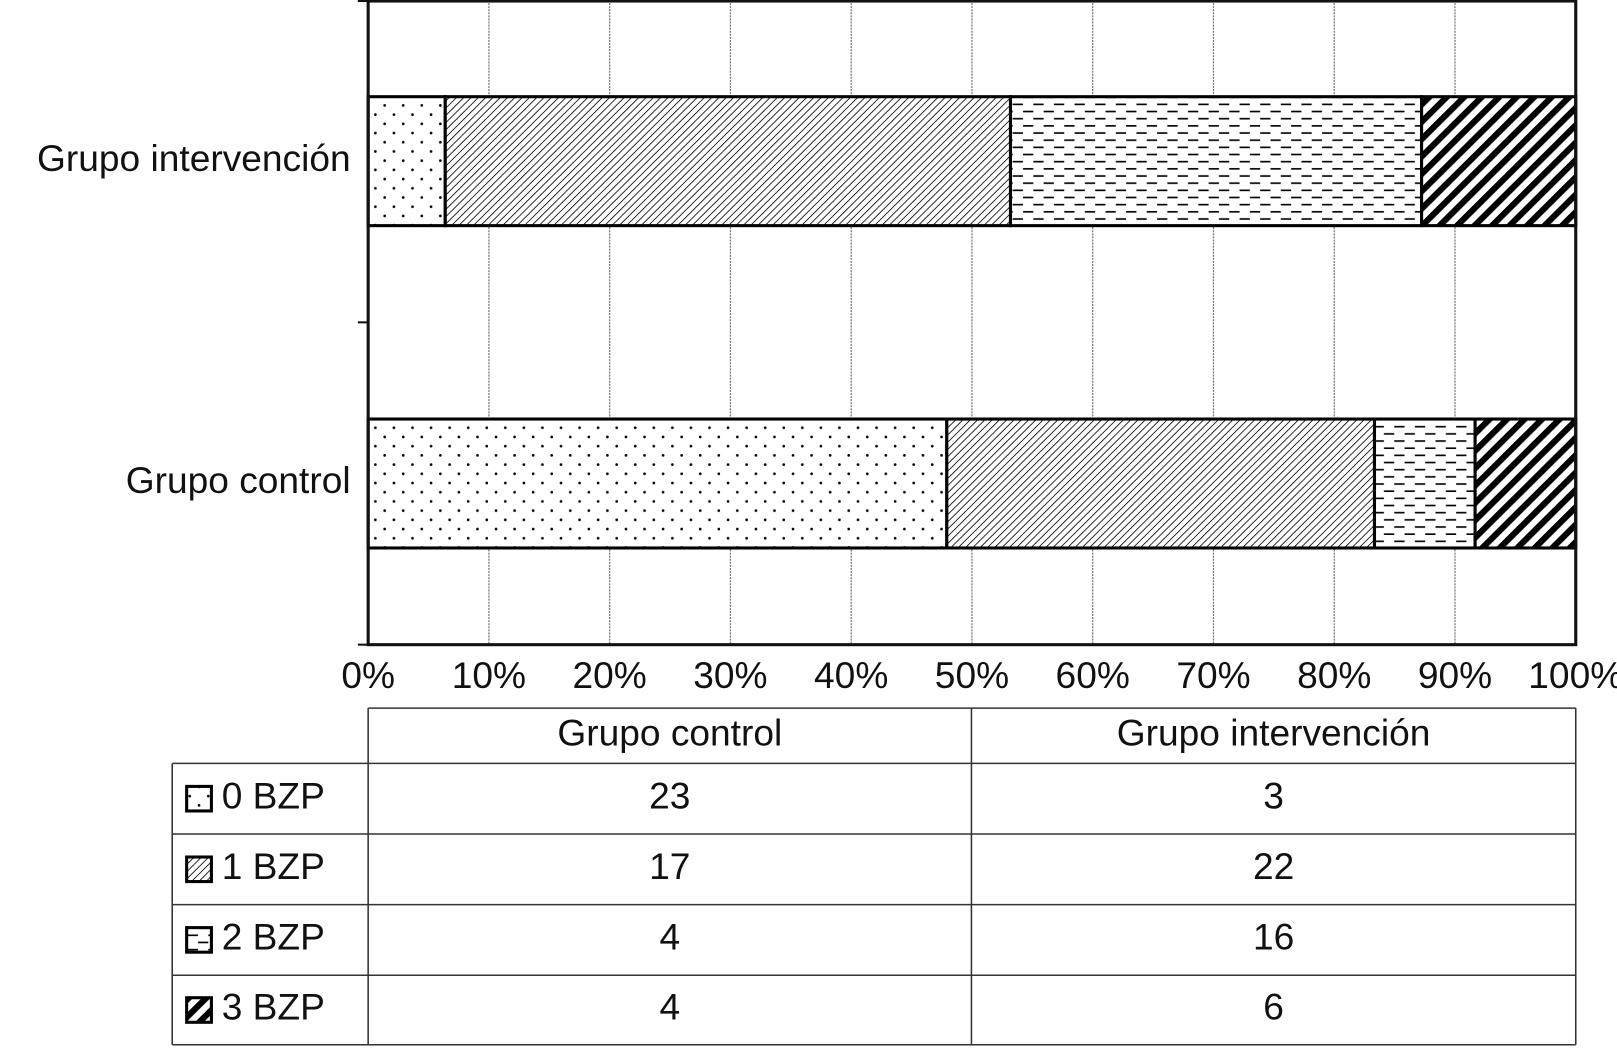  What do you see at coordinates (489, 675) in the screenshot?
I see `x-tick-label: 10%` at bounding box center [489, 675].